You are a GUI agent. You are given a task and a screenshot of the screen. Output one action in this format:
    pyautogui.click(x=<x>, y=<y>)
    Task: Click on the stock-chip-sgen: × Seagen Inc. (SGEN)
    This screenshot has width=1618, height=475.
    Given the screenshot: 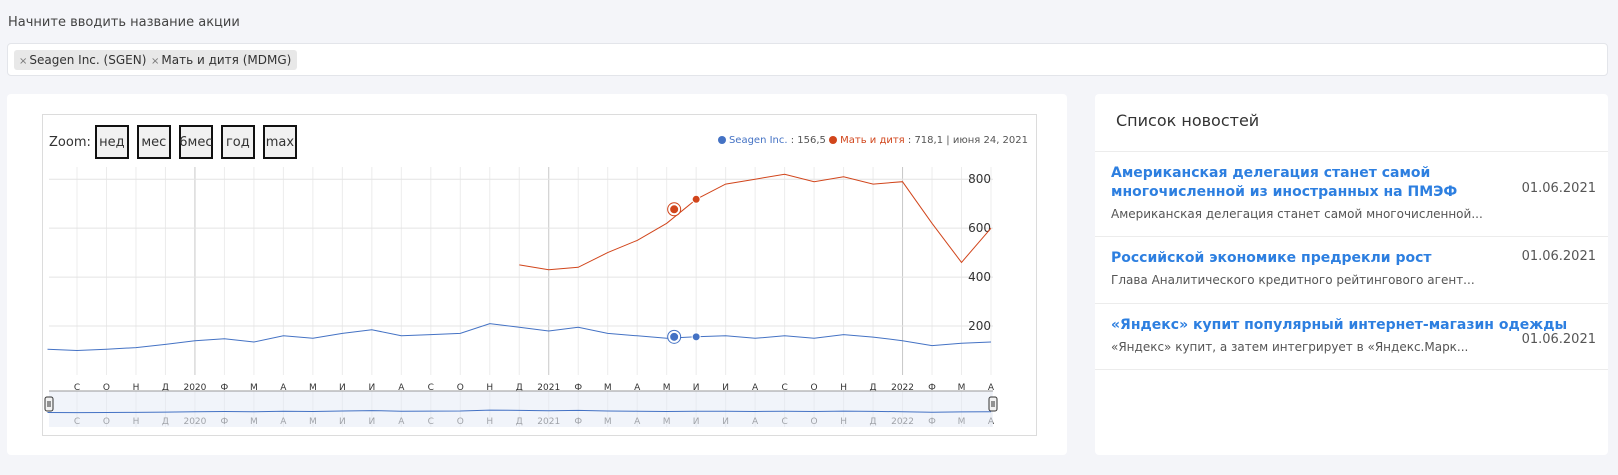 What is the action you would take?
    pyautogui.click(x=83, y=60)
    